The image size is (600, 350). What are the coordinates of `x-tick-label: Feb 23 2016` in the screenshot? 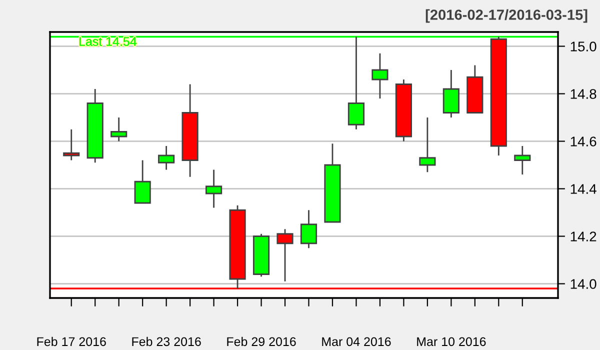 It's located at (166, 341).